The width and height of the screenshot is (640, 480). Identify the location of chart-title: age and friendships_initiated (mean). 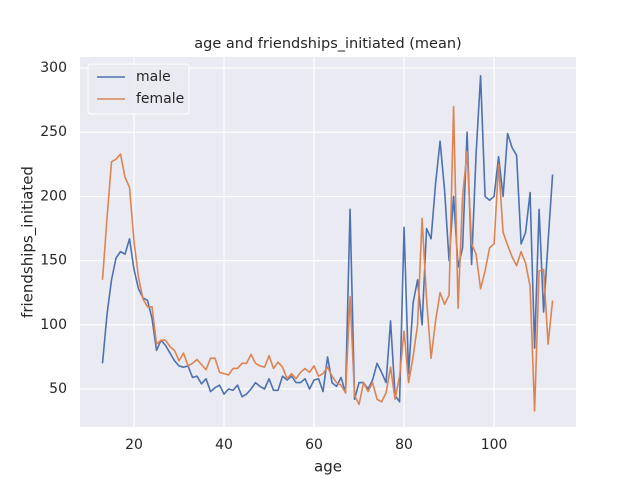
(327, 44).